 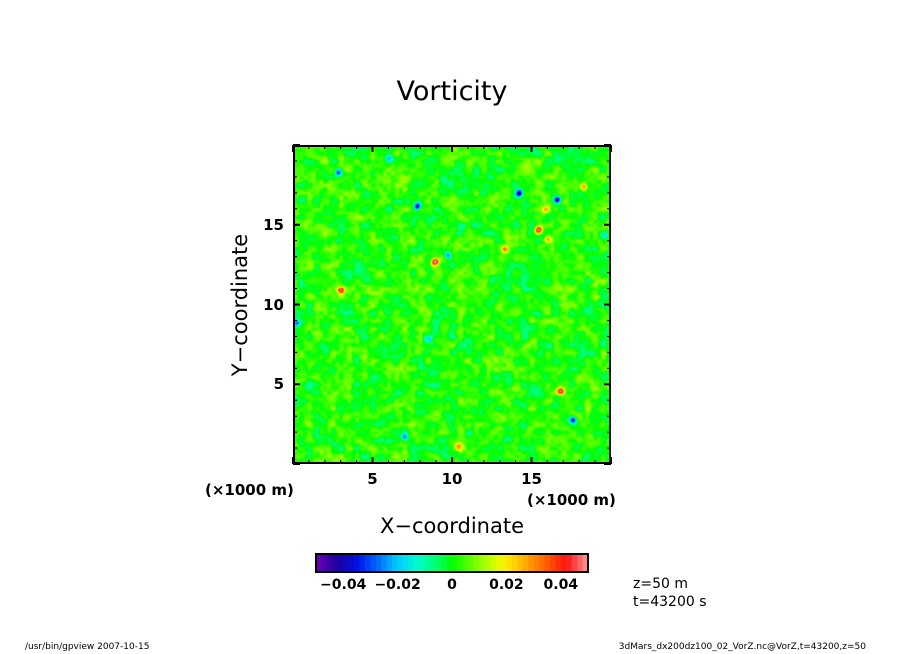 What do you see at coordinates (531, 479) in the screenshot?
I see `x-tick-label: 15` at bounding box center [531, 479].